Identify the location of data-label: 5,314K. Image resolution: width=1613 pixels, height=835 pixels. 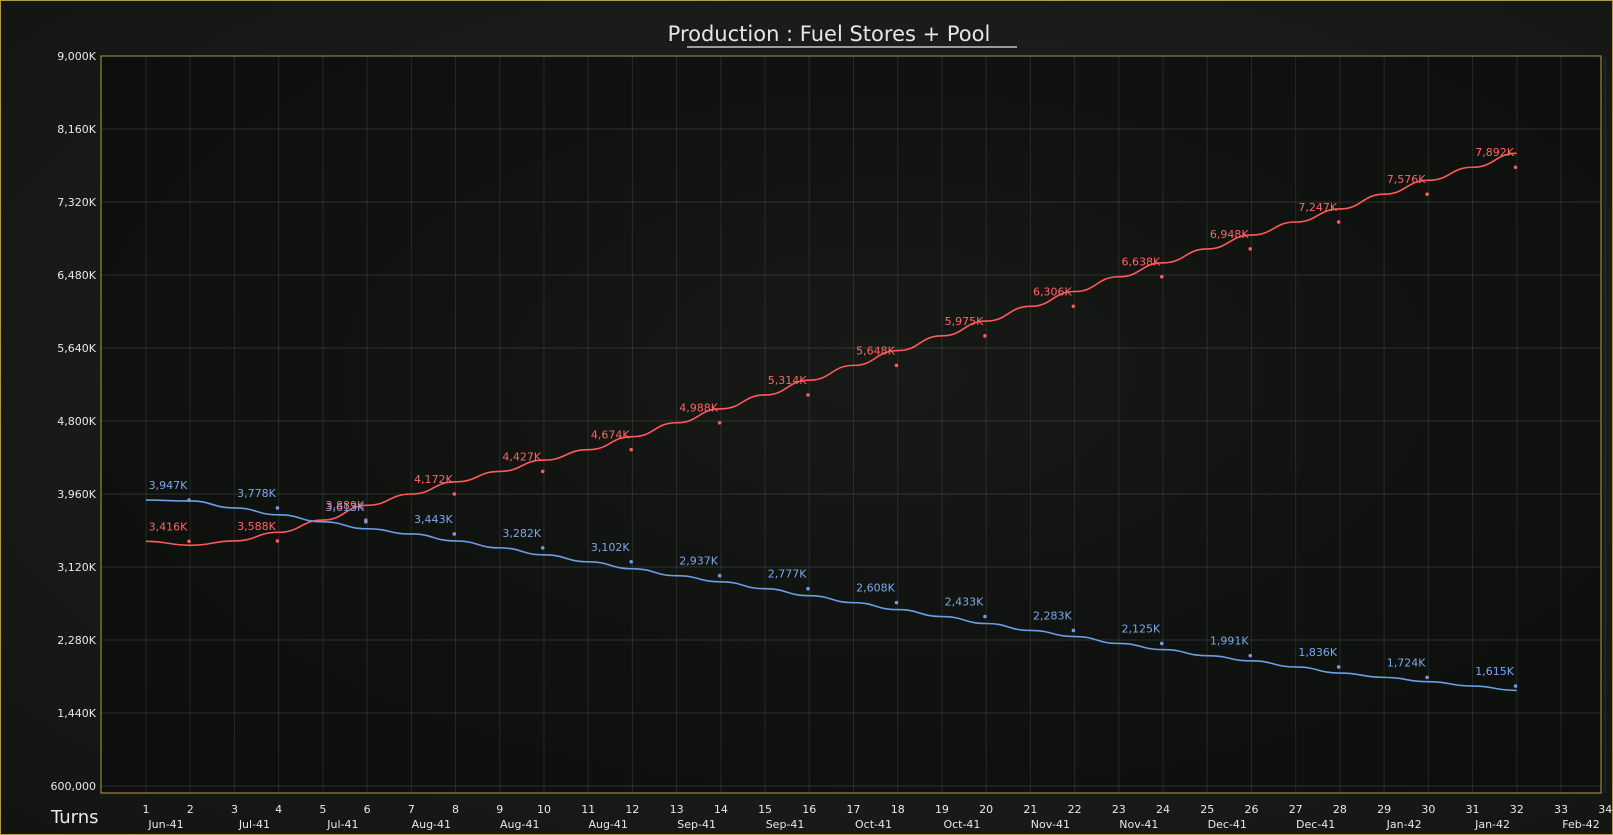
(787, 380).